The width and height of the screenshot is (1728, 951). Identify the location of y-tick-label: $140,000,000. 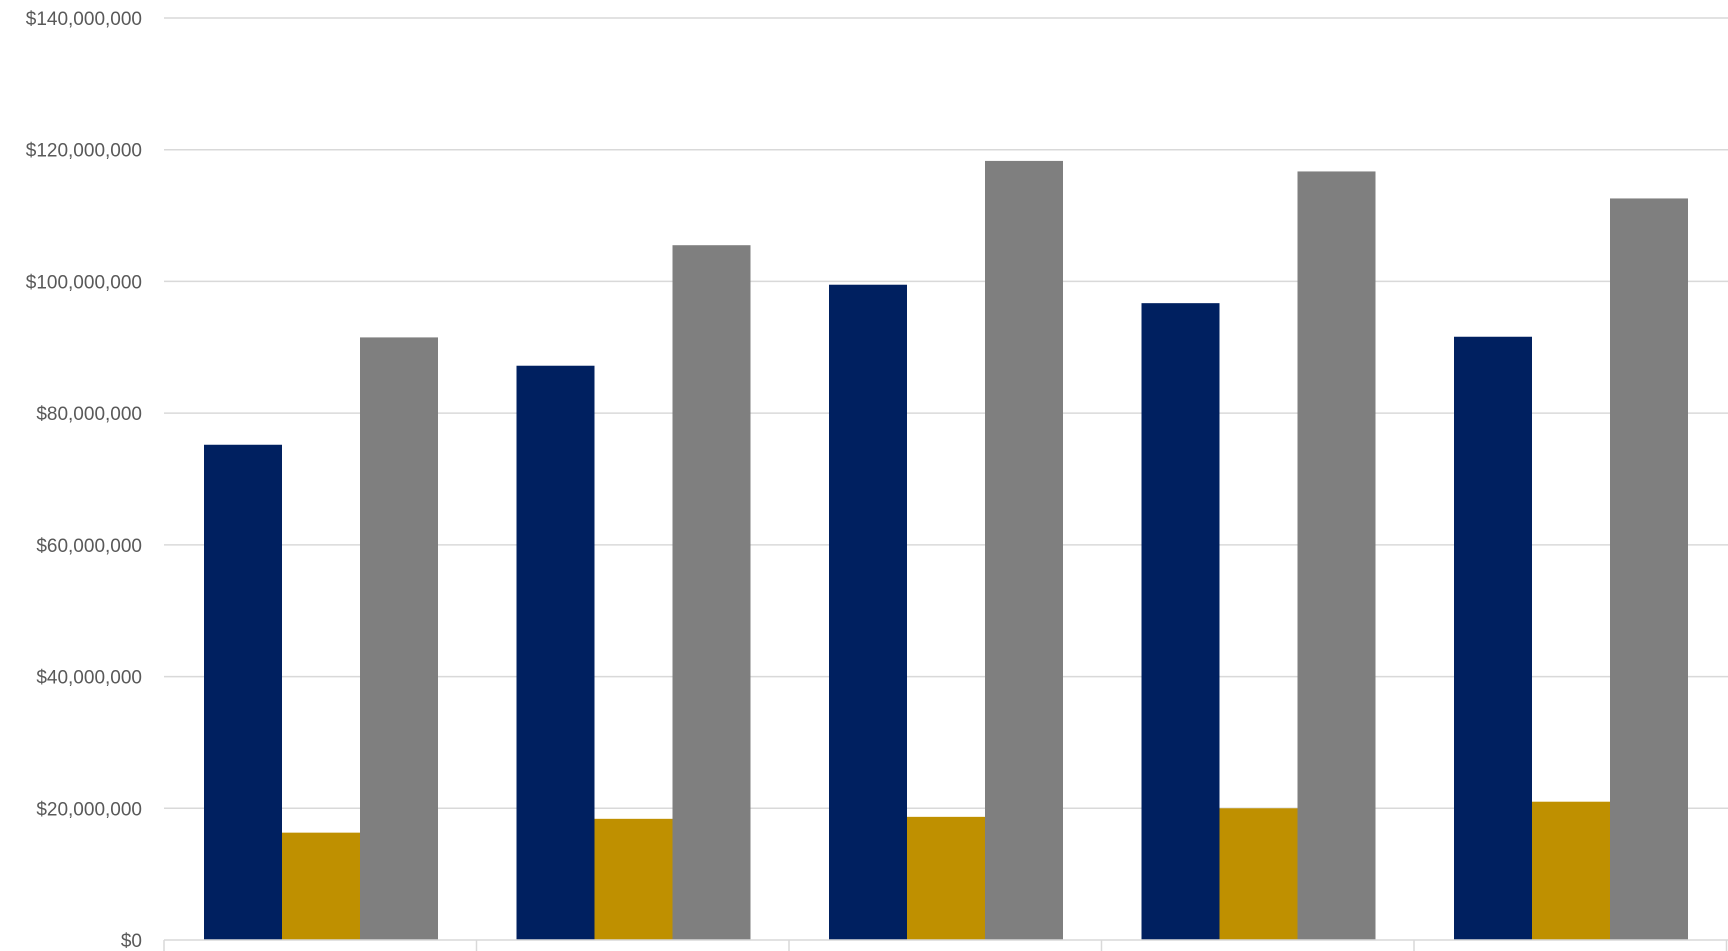
(84, 19).